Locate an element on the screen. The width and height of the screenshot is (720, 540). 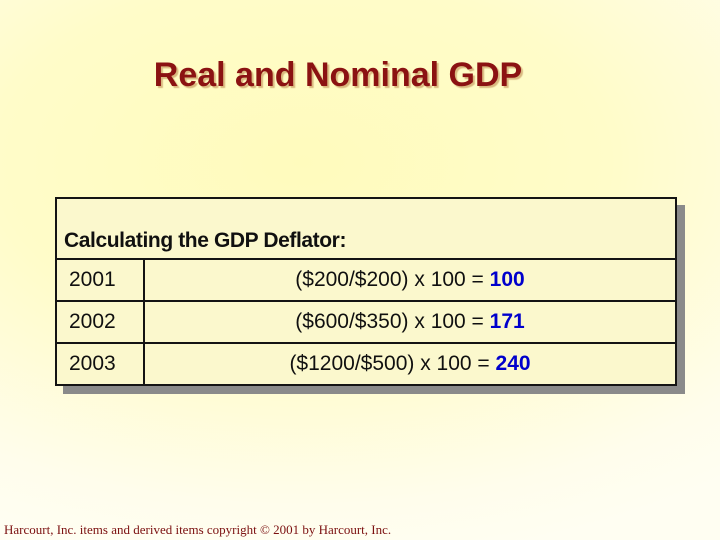
formula-cell: ($600/$350) x 100 = 171 is located at coordinates (410, 322).